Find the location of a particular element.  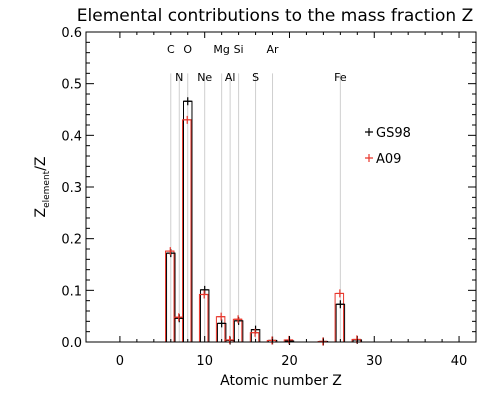

y-axis-label: Zelement/Z is located at coordinates (42, 186).